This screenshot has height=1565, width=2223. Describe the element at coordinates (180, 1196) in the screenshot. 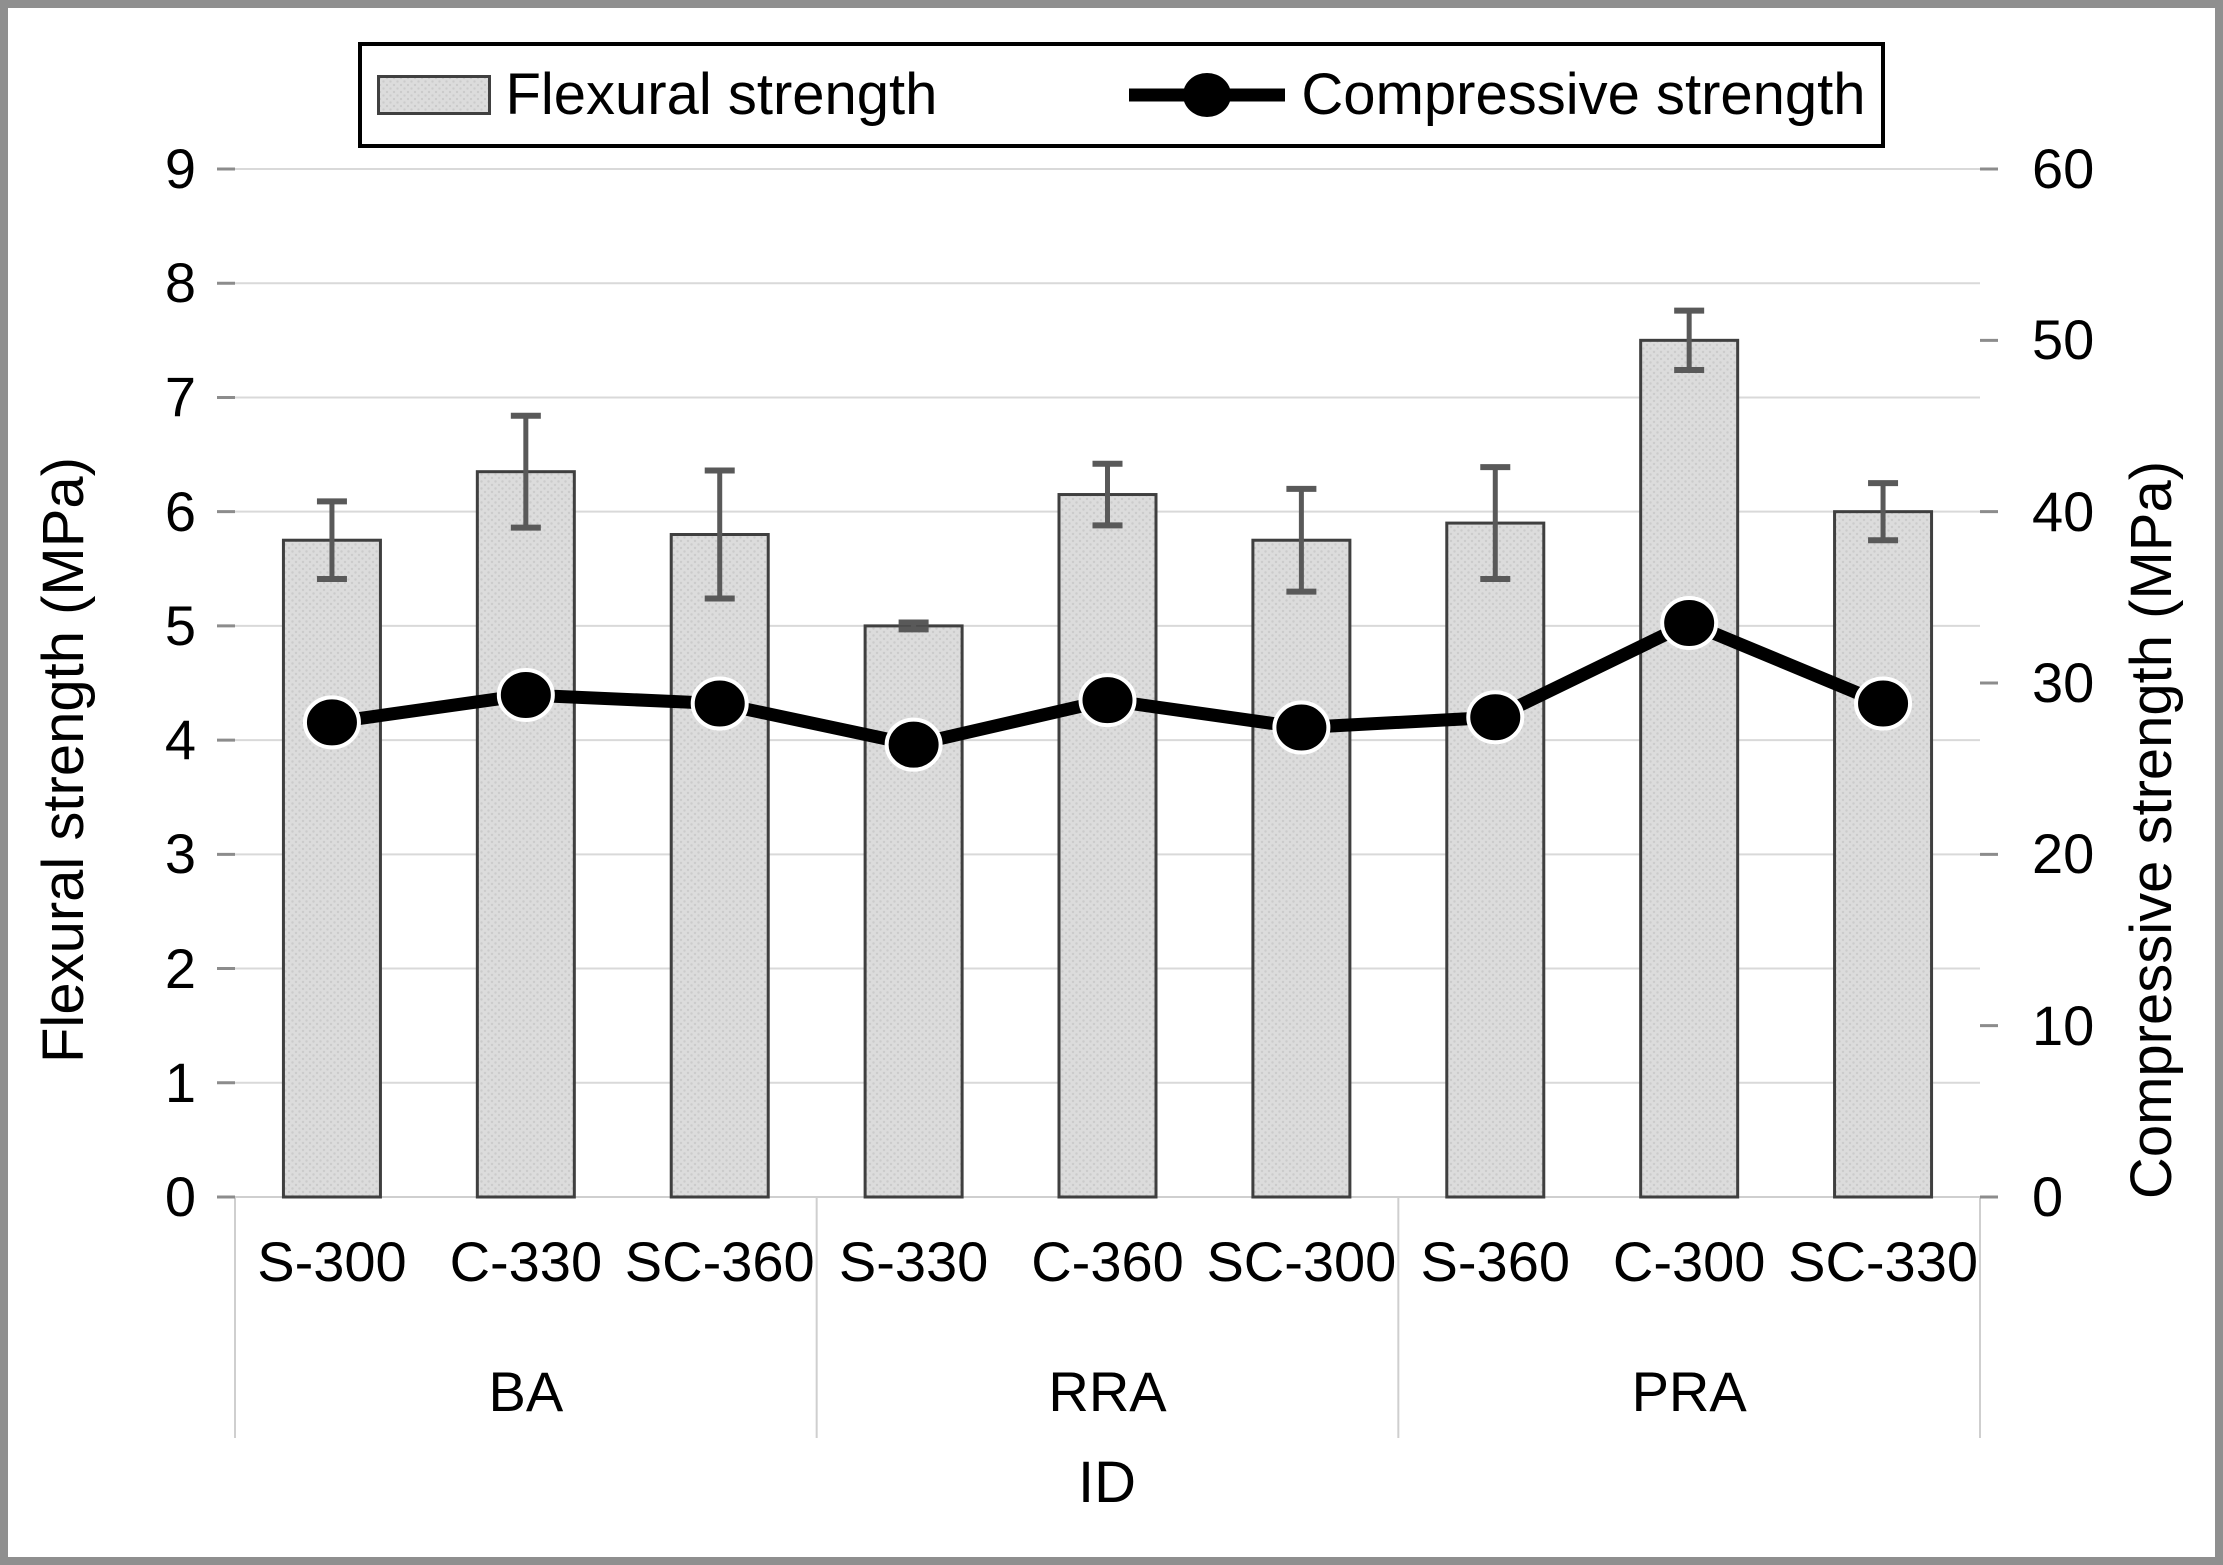

I see `left-axis-tick-label: 0` at that location.